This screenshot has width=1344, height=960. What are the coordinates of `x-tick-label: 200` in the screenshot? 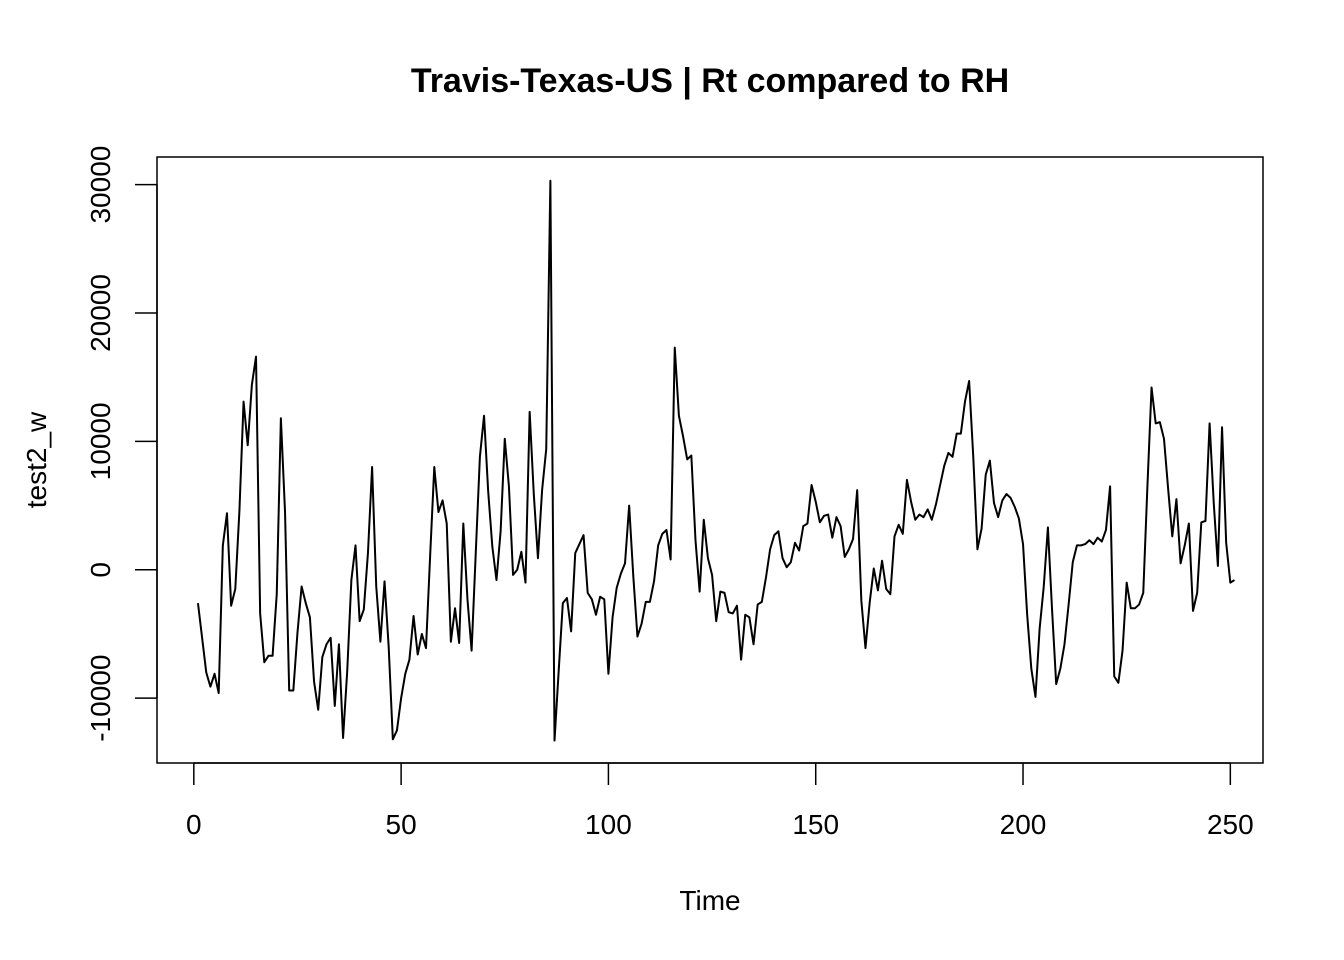 It's located at (1023, 824).